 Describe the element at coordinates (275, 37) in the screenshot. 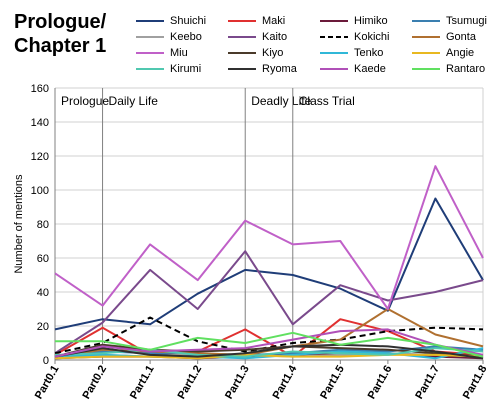

I see `legend-label: Kaito` at that location.